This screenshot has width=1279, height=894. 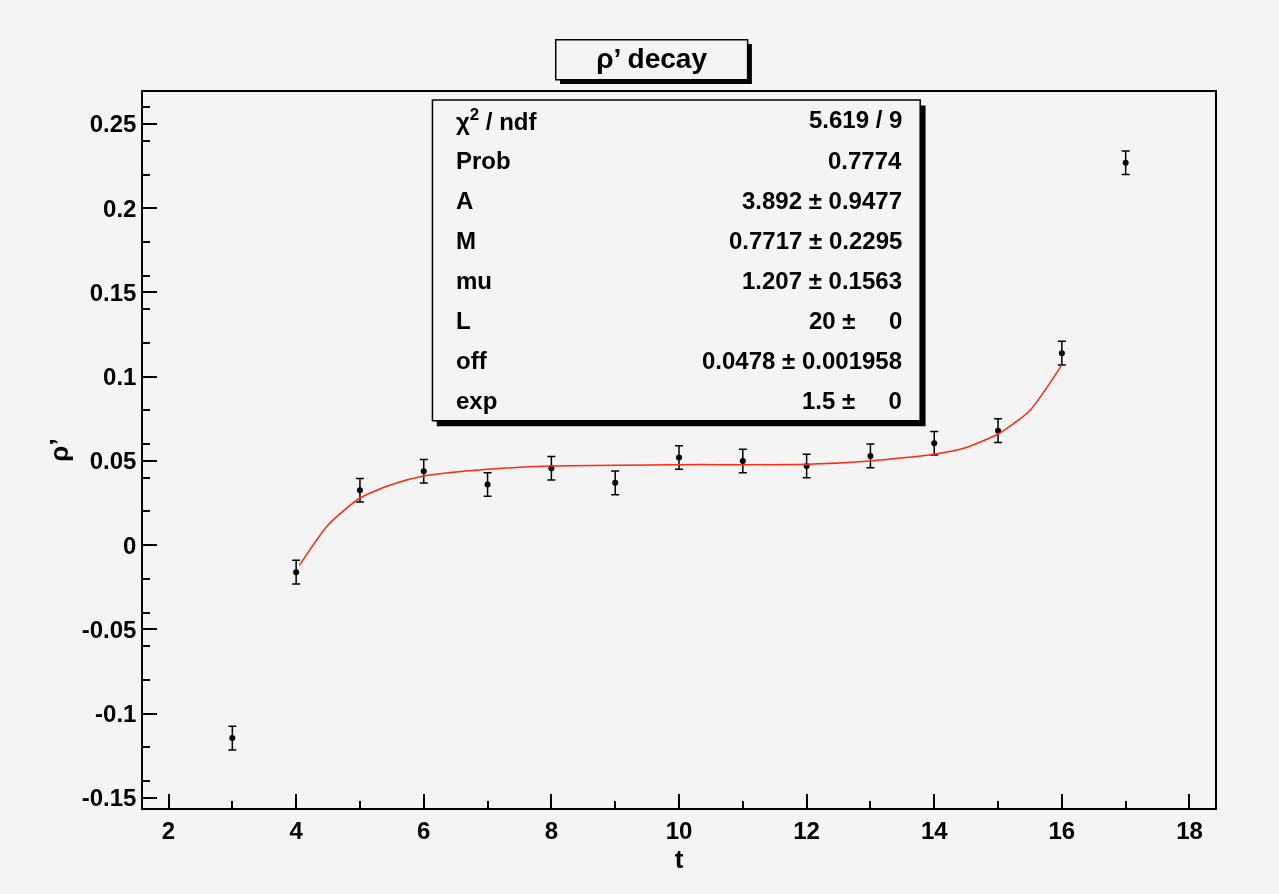 What do you see at coordinates (934, 830) in the screenshot?
I see `x-tick-label: 14` at bounding box center [934, 830].